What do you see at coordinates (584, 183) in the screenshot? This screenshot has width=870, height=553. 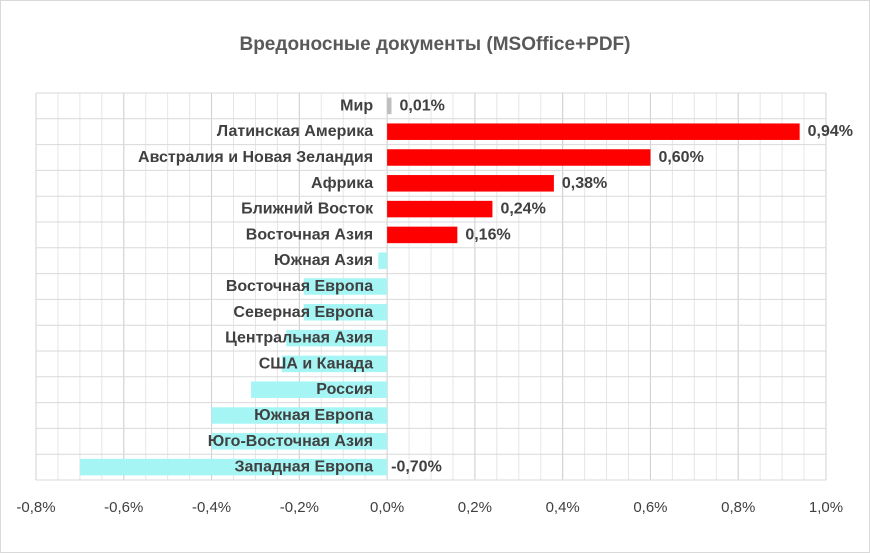 I see `data-label: 0,38%` at bounding box center [584, 183].